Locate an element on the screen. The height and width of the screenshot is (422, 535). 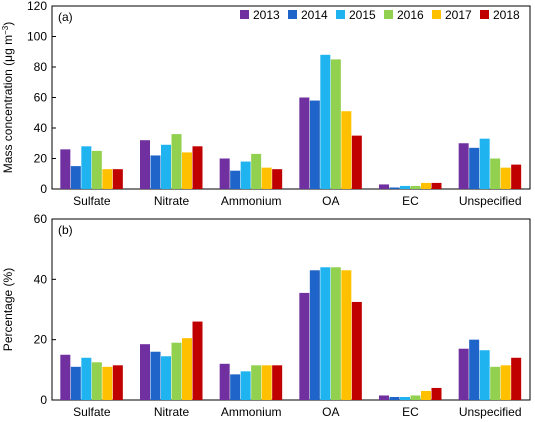
legend-label-2017: 2017 is located at coordinates (458, 15).